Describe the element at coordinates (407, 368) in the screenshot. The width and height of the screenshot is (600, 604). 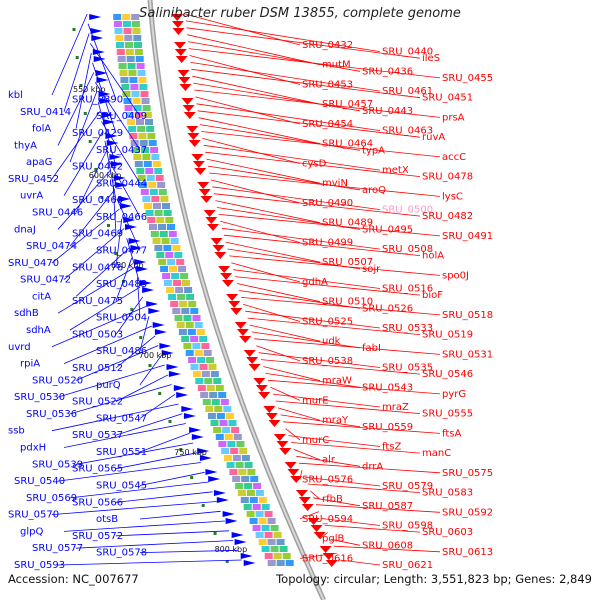
I see `reverse-gene-label: SRU_0535` at that location.